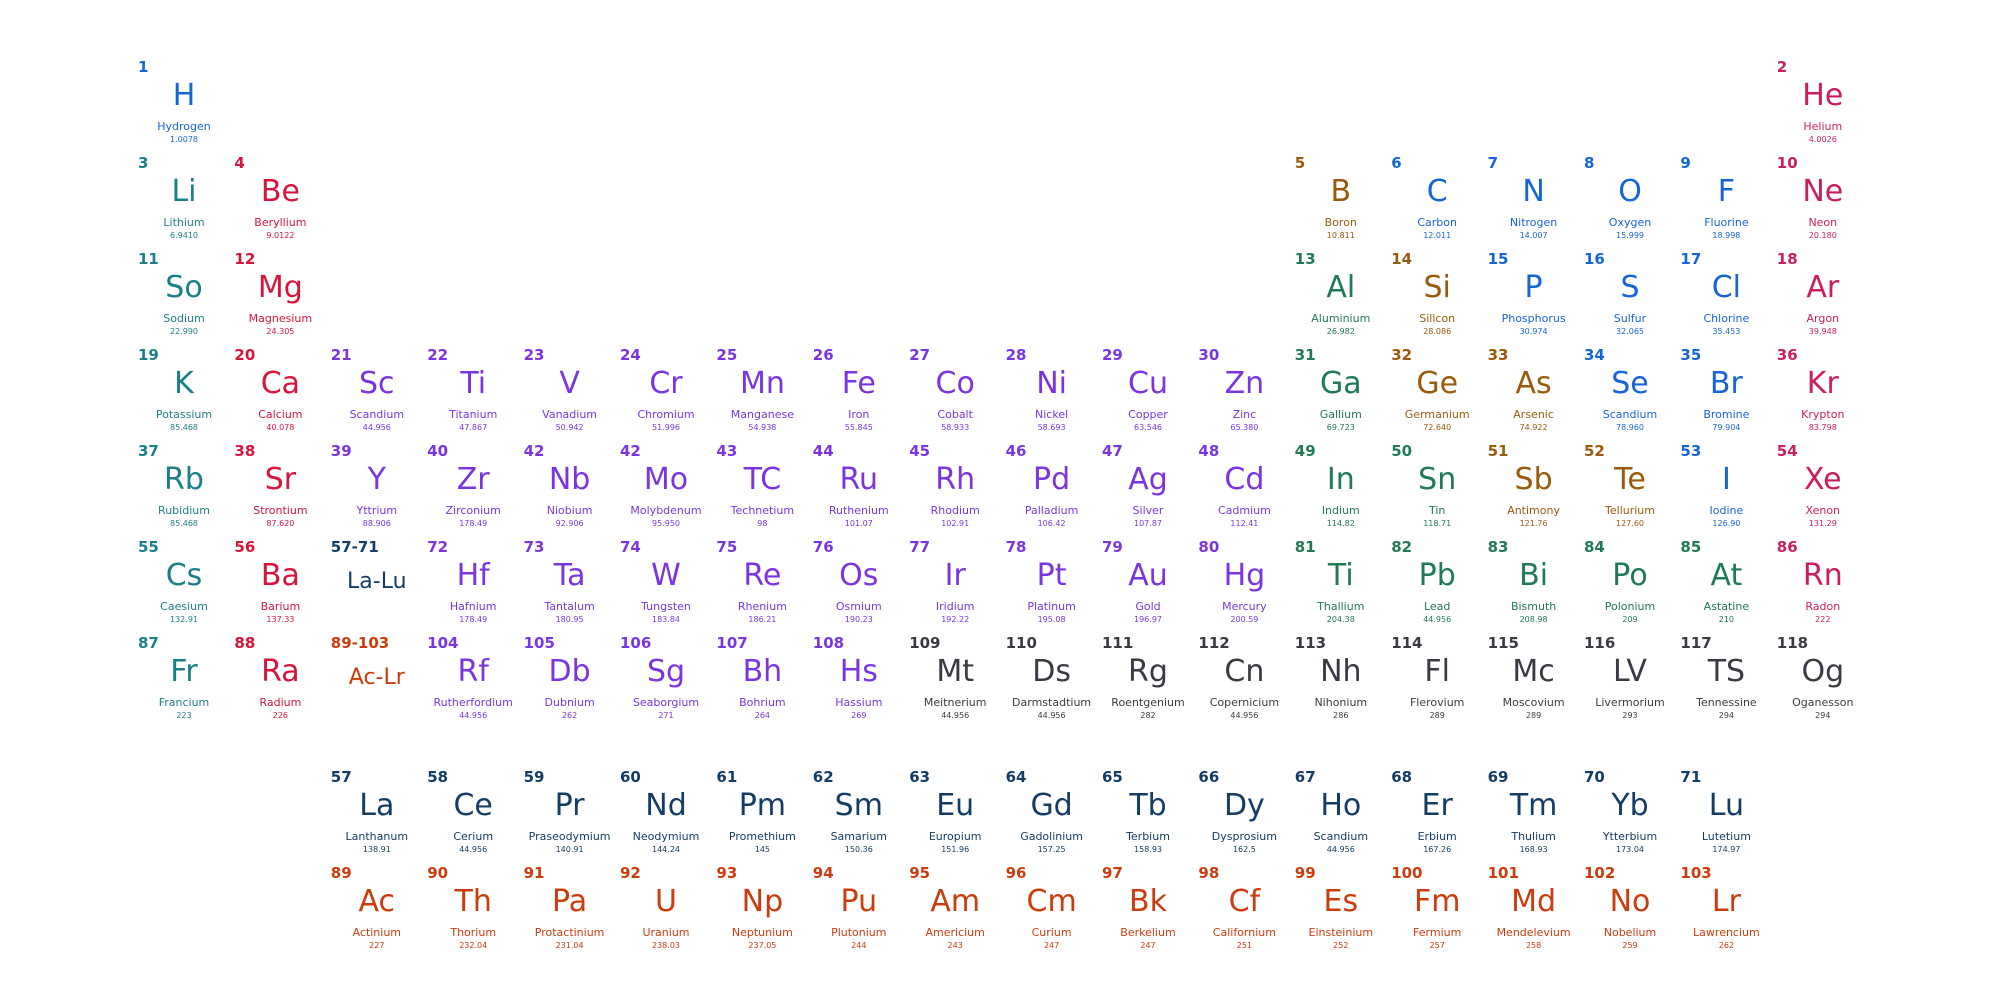 Image resolution: width=2000 pixels, height=1000 pixels. Describe the element at coordinates (955, 394) in the screenshot. I see `element-cell: 27 Co Cobalt 58.933` at that location.